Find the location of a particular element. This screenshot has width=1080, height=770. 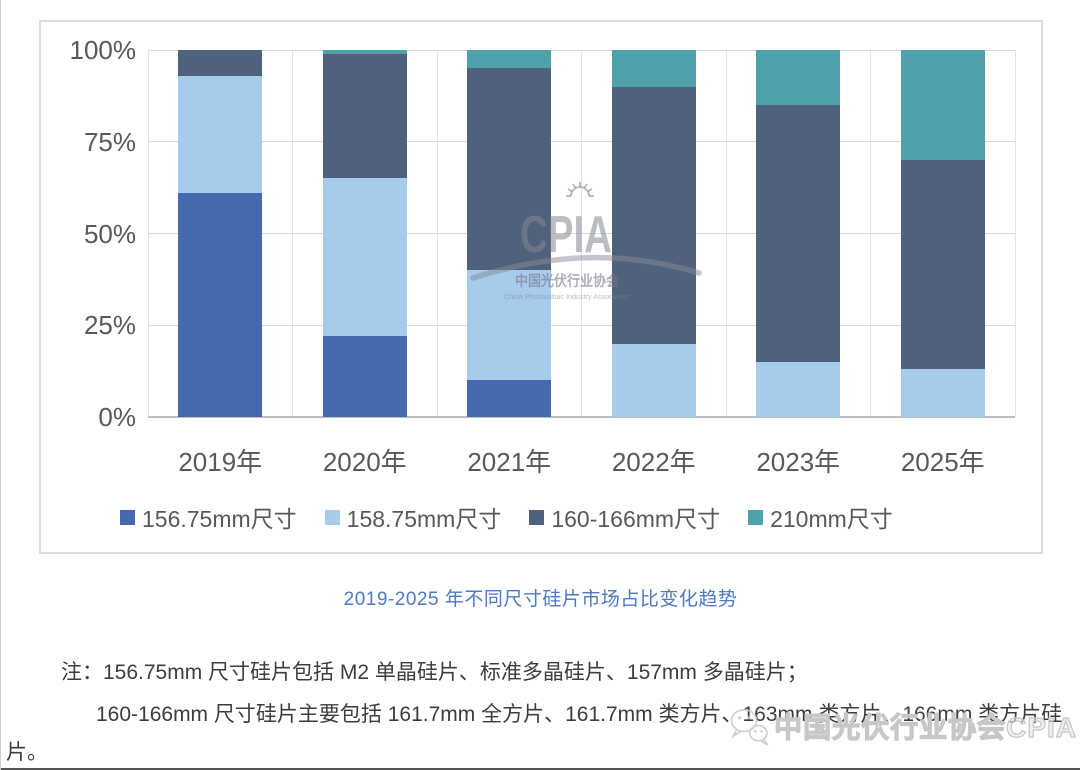

x-tick-label: 2022年 is located at coordinates (653, 462).